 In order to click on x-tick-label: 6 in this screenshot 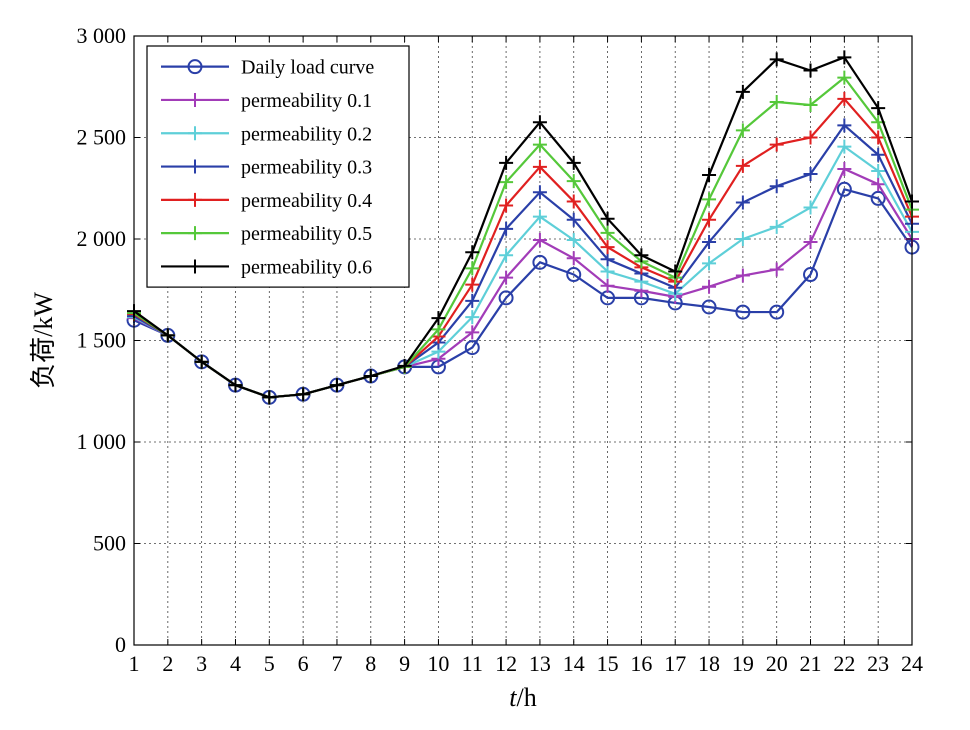, I will do `click(303, 663)`.